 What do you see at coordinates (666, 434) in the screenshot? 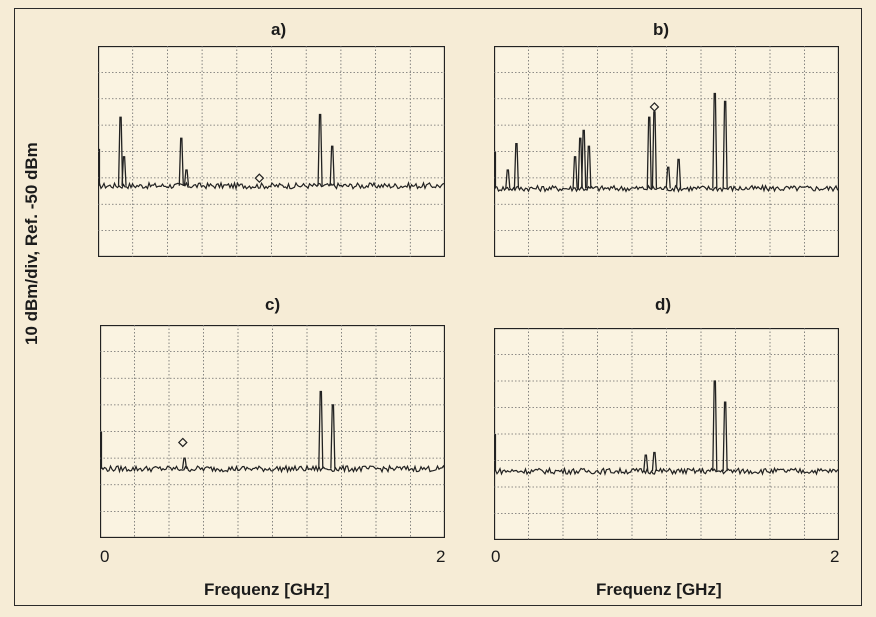
I see `plot-d` at bounding box center [666, 434].